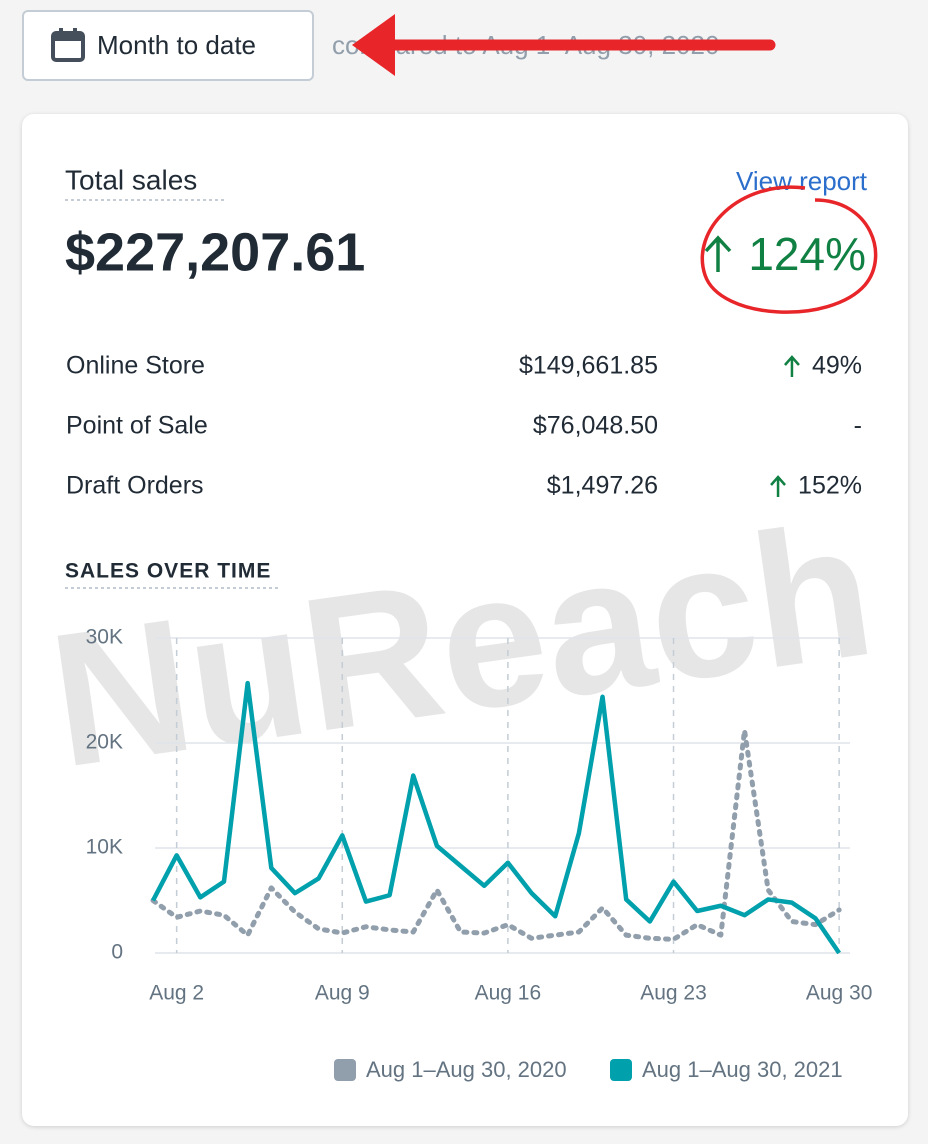 The image size is (928, 1144). Describe the element at coordinates (104, 742) in the screenshot. I see `y-tick-label: 20K` at that location.